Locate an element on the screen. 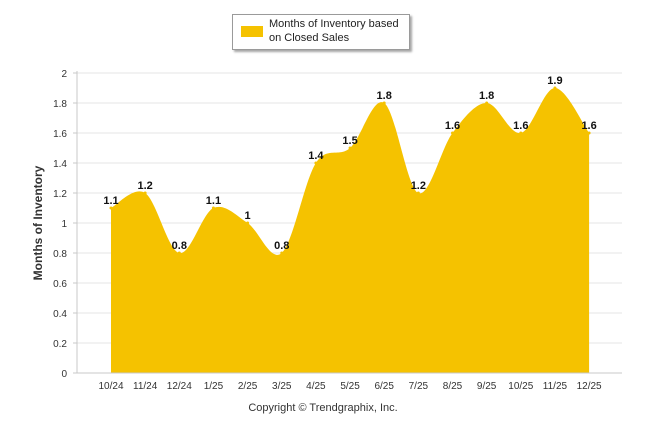 The image size is (646, 434). x-tick-label: 8/25 is located at coordinates (453, 386).